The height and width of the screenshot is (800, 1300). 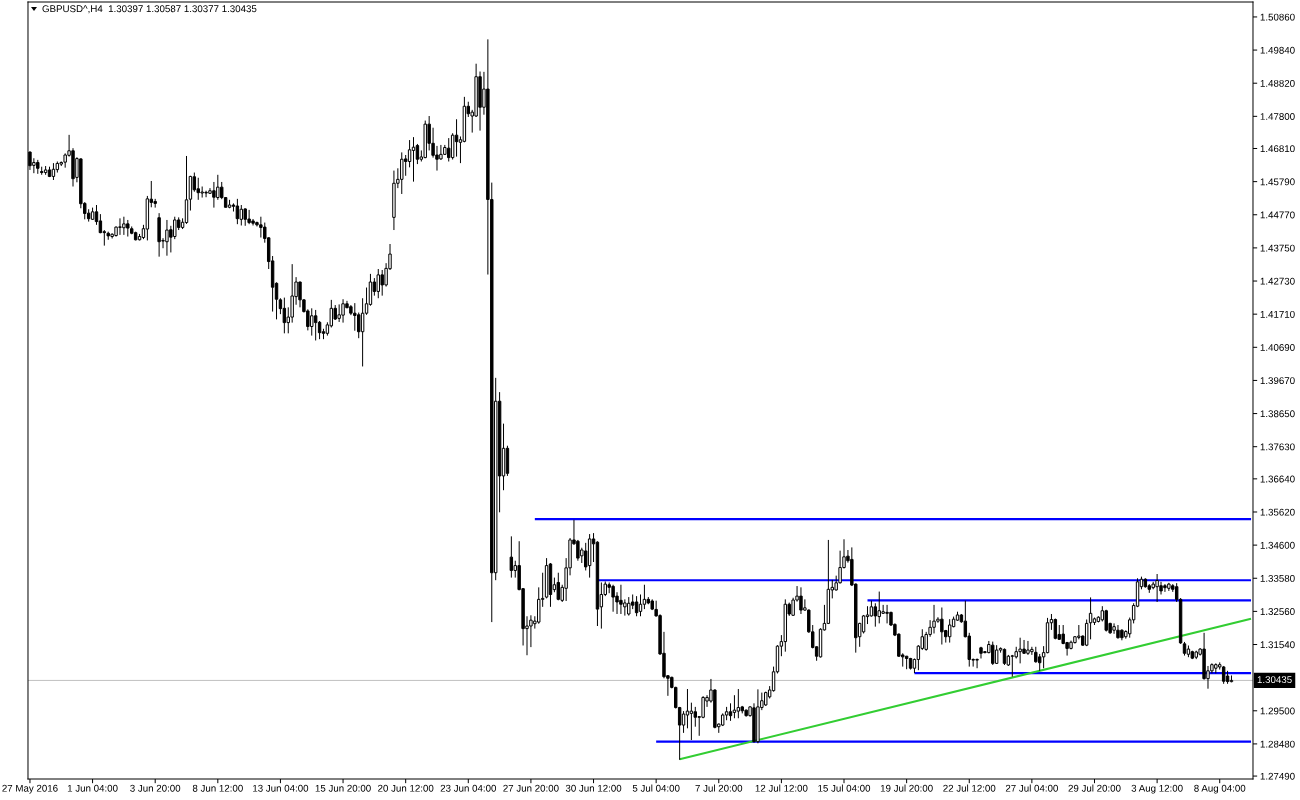 What do you see at coordinates (906, 788) in the screenshot?
I see `x-tick-label: 19 Jul 20:00` at bounding box center [906, 788].